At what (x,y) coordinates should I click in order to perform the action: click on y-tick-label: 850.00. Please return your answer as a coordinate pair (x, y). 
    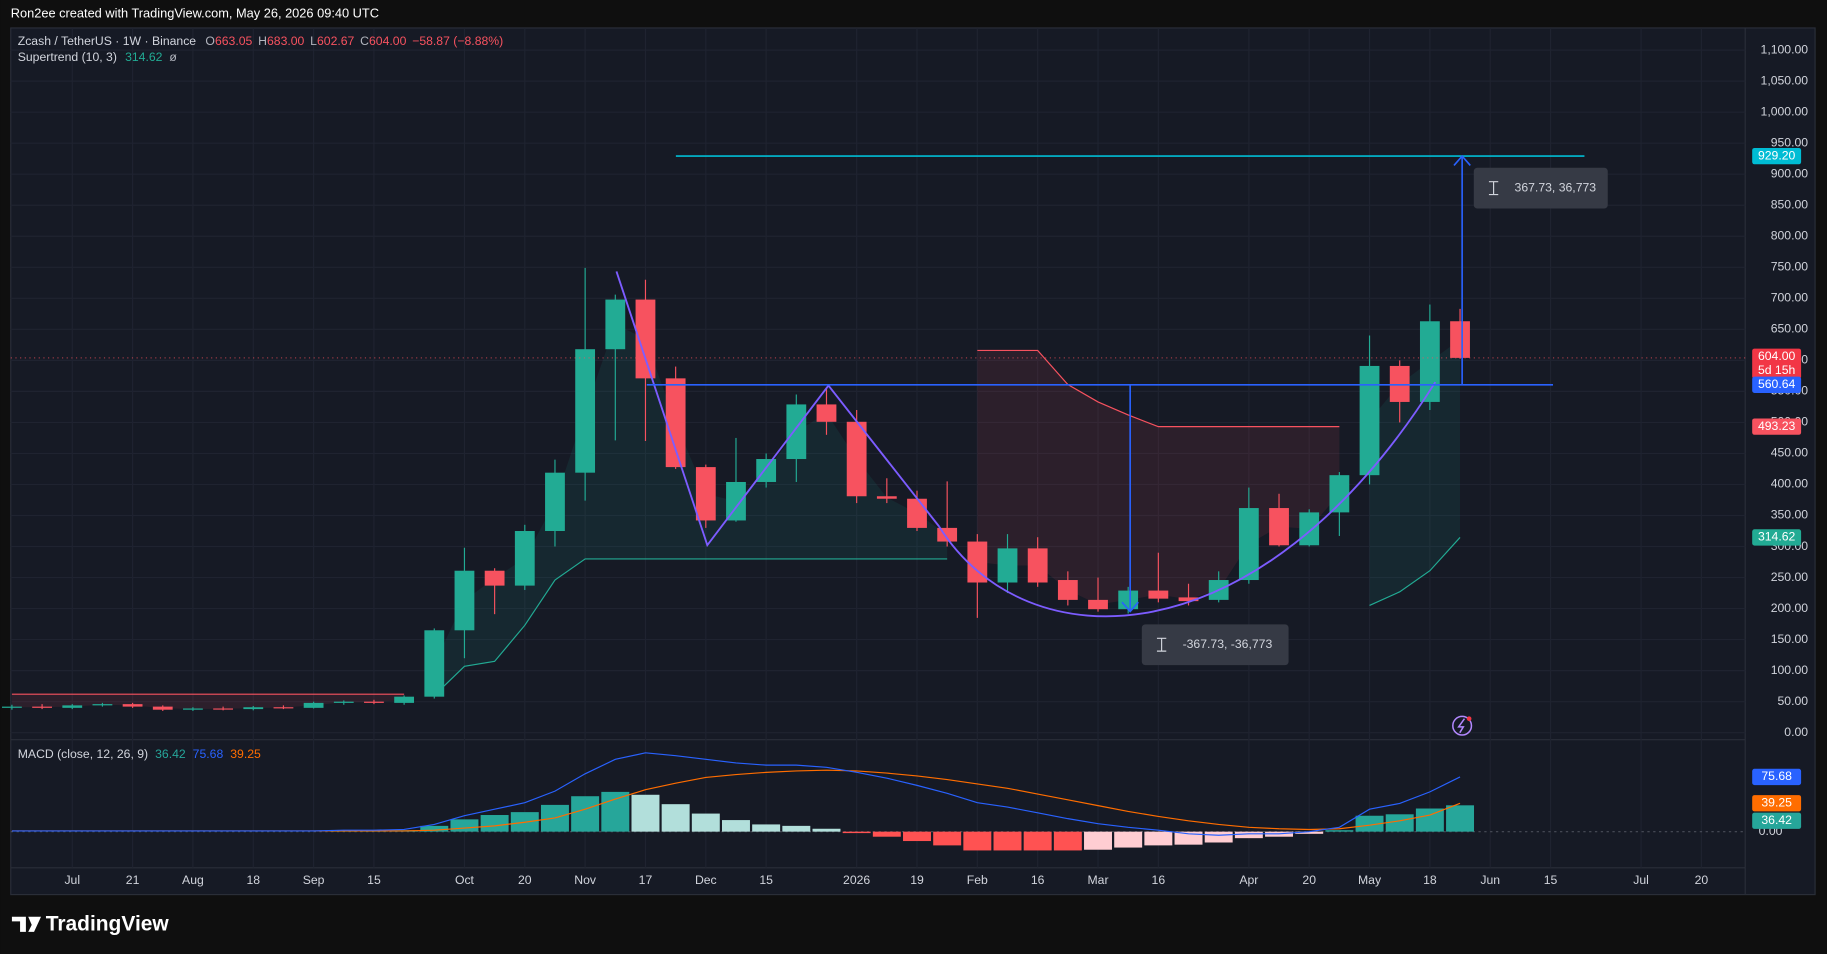
    Looking at the image, I should click on (1790, 204).